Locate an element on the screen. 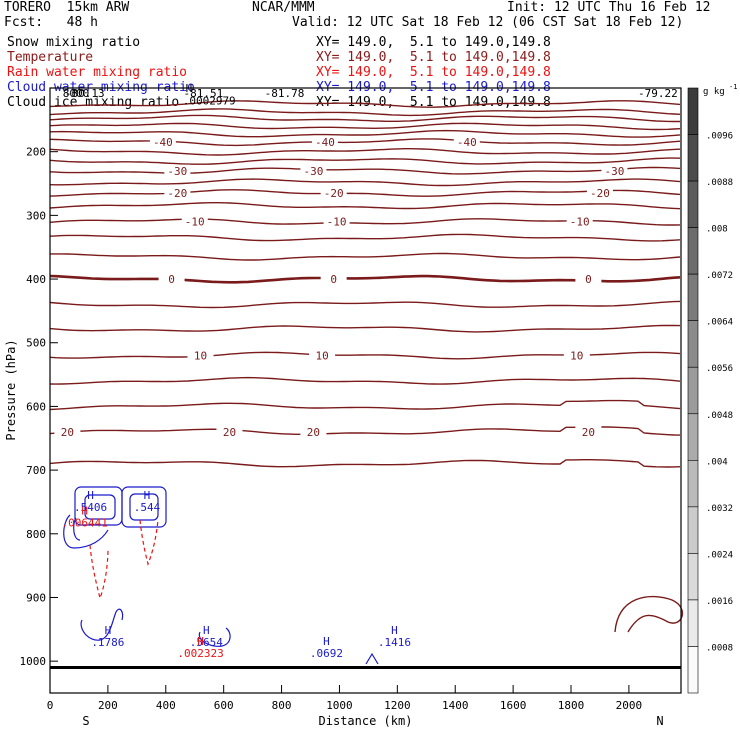  field-xy-snow: XY= 149.0, 5.1 to 149.0,149.8 is located at coordinates (433, 42).